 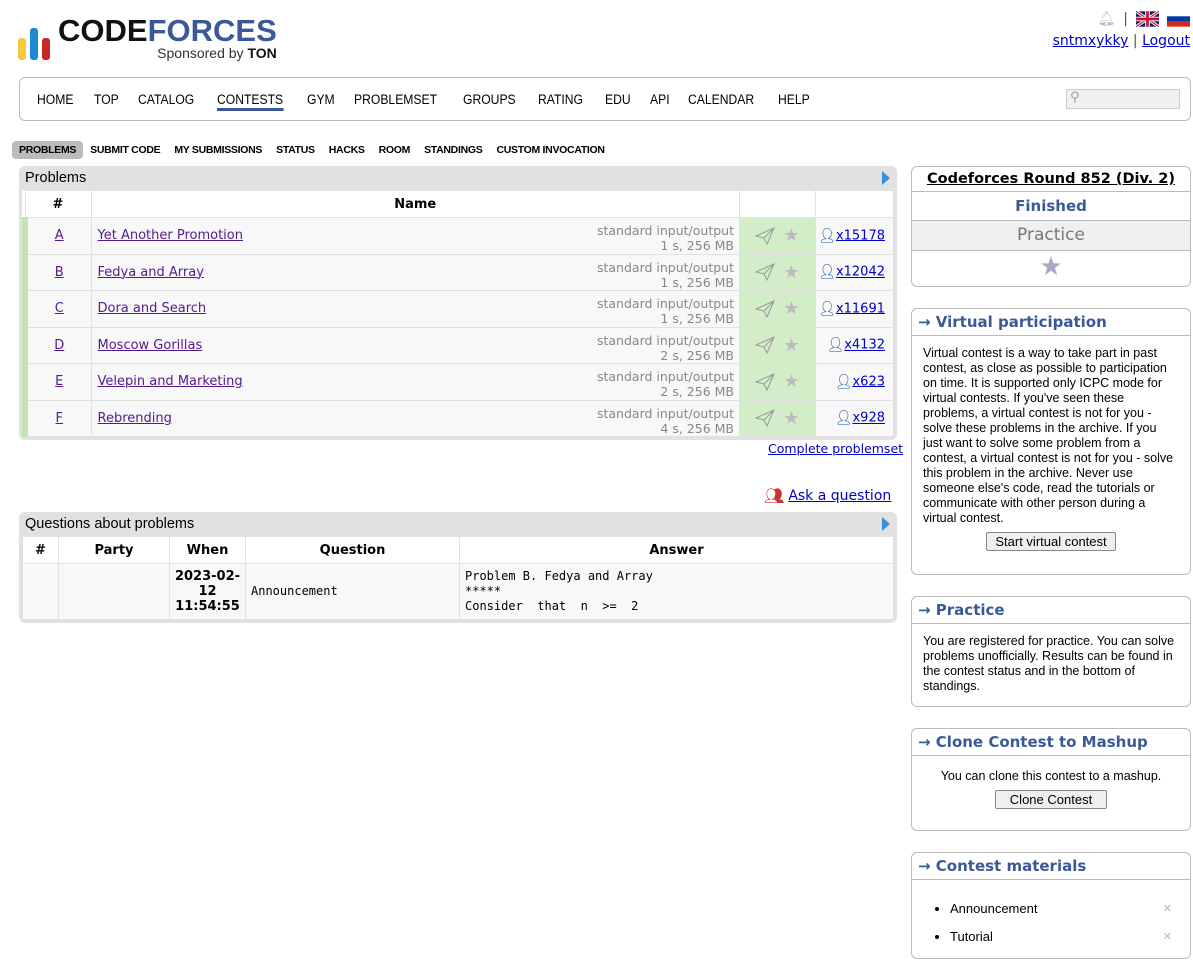 I want to click on problem-index: A, so click(x=57, y=236).